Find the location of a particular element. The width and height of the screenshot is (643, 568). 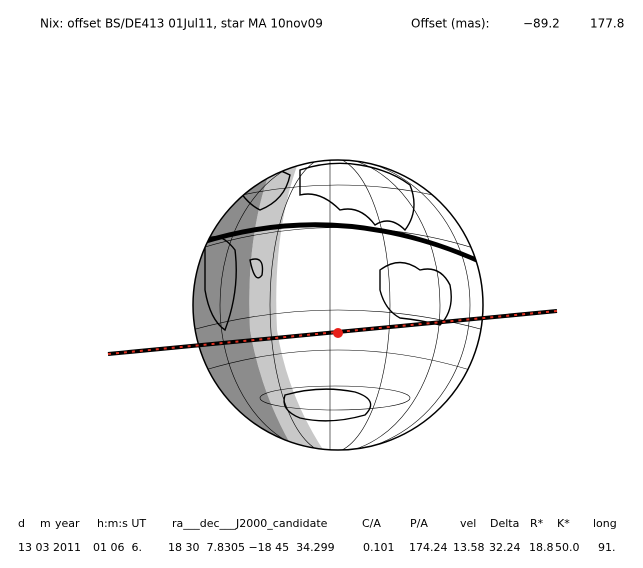

column-header: vel is located at coordinates (468, 523).